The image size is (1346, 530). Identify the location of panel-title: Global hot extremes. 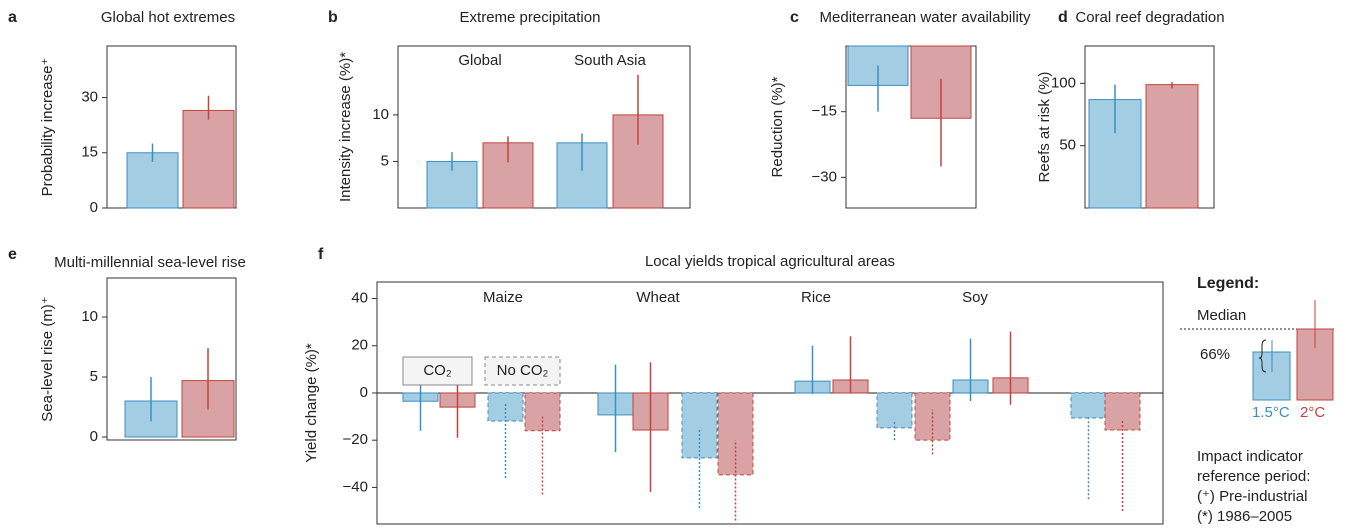
(168, 17).